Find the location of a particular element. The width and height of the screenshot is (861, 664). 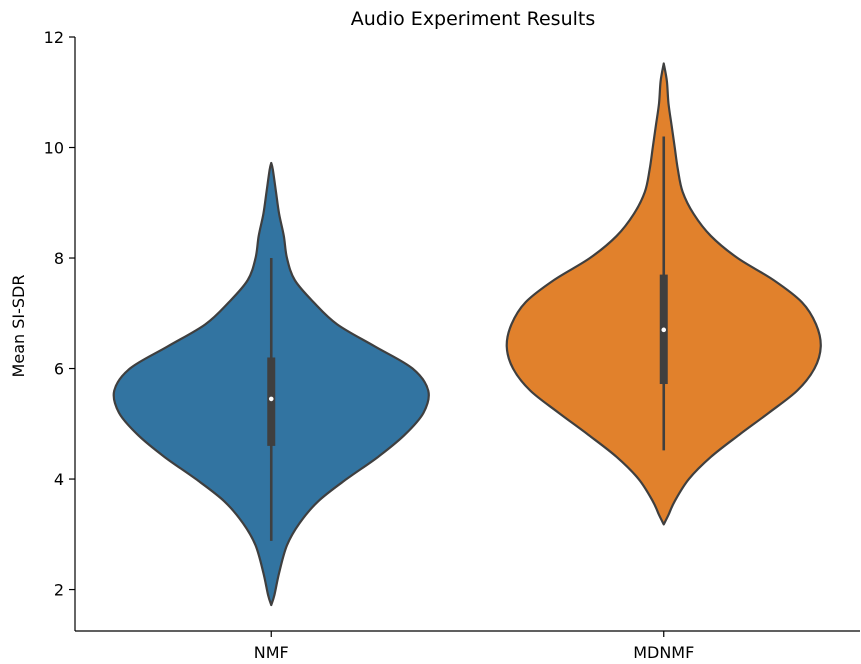

x-tick-label-nmf: NMF is located at coordinates (271, 652).